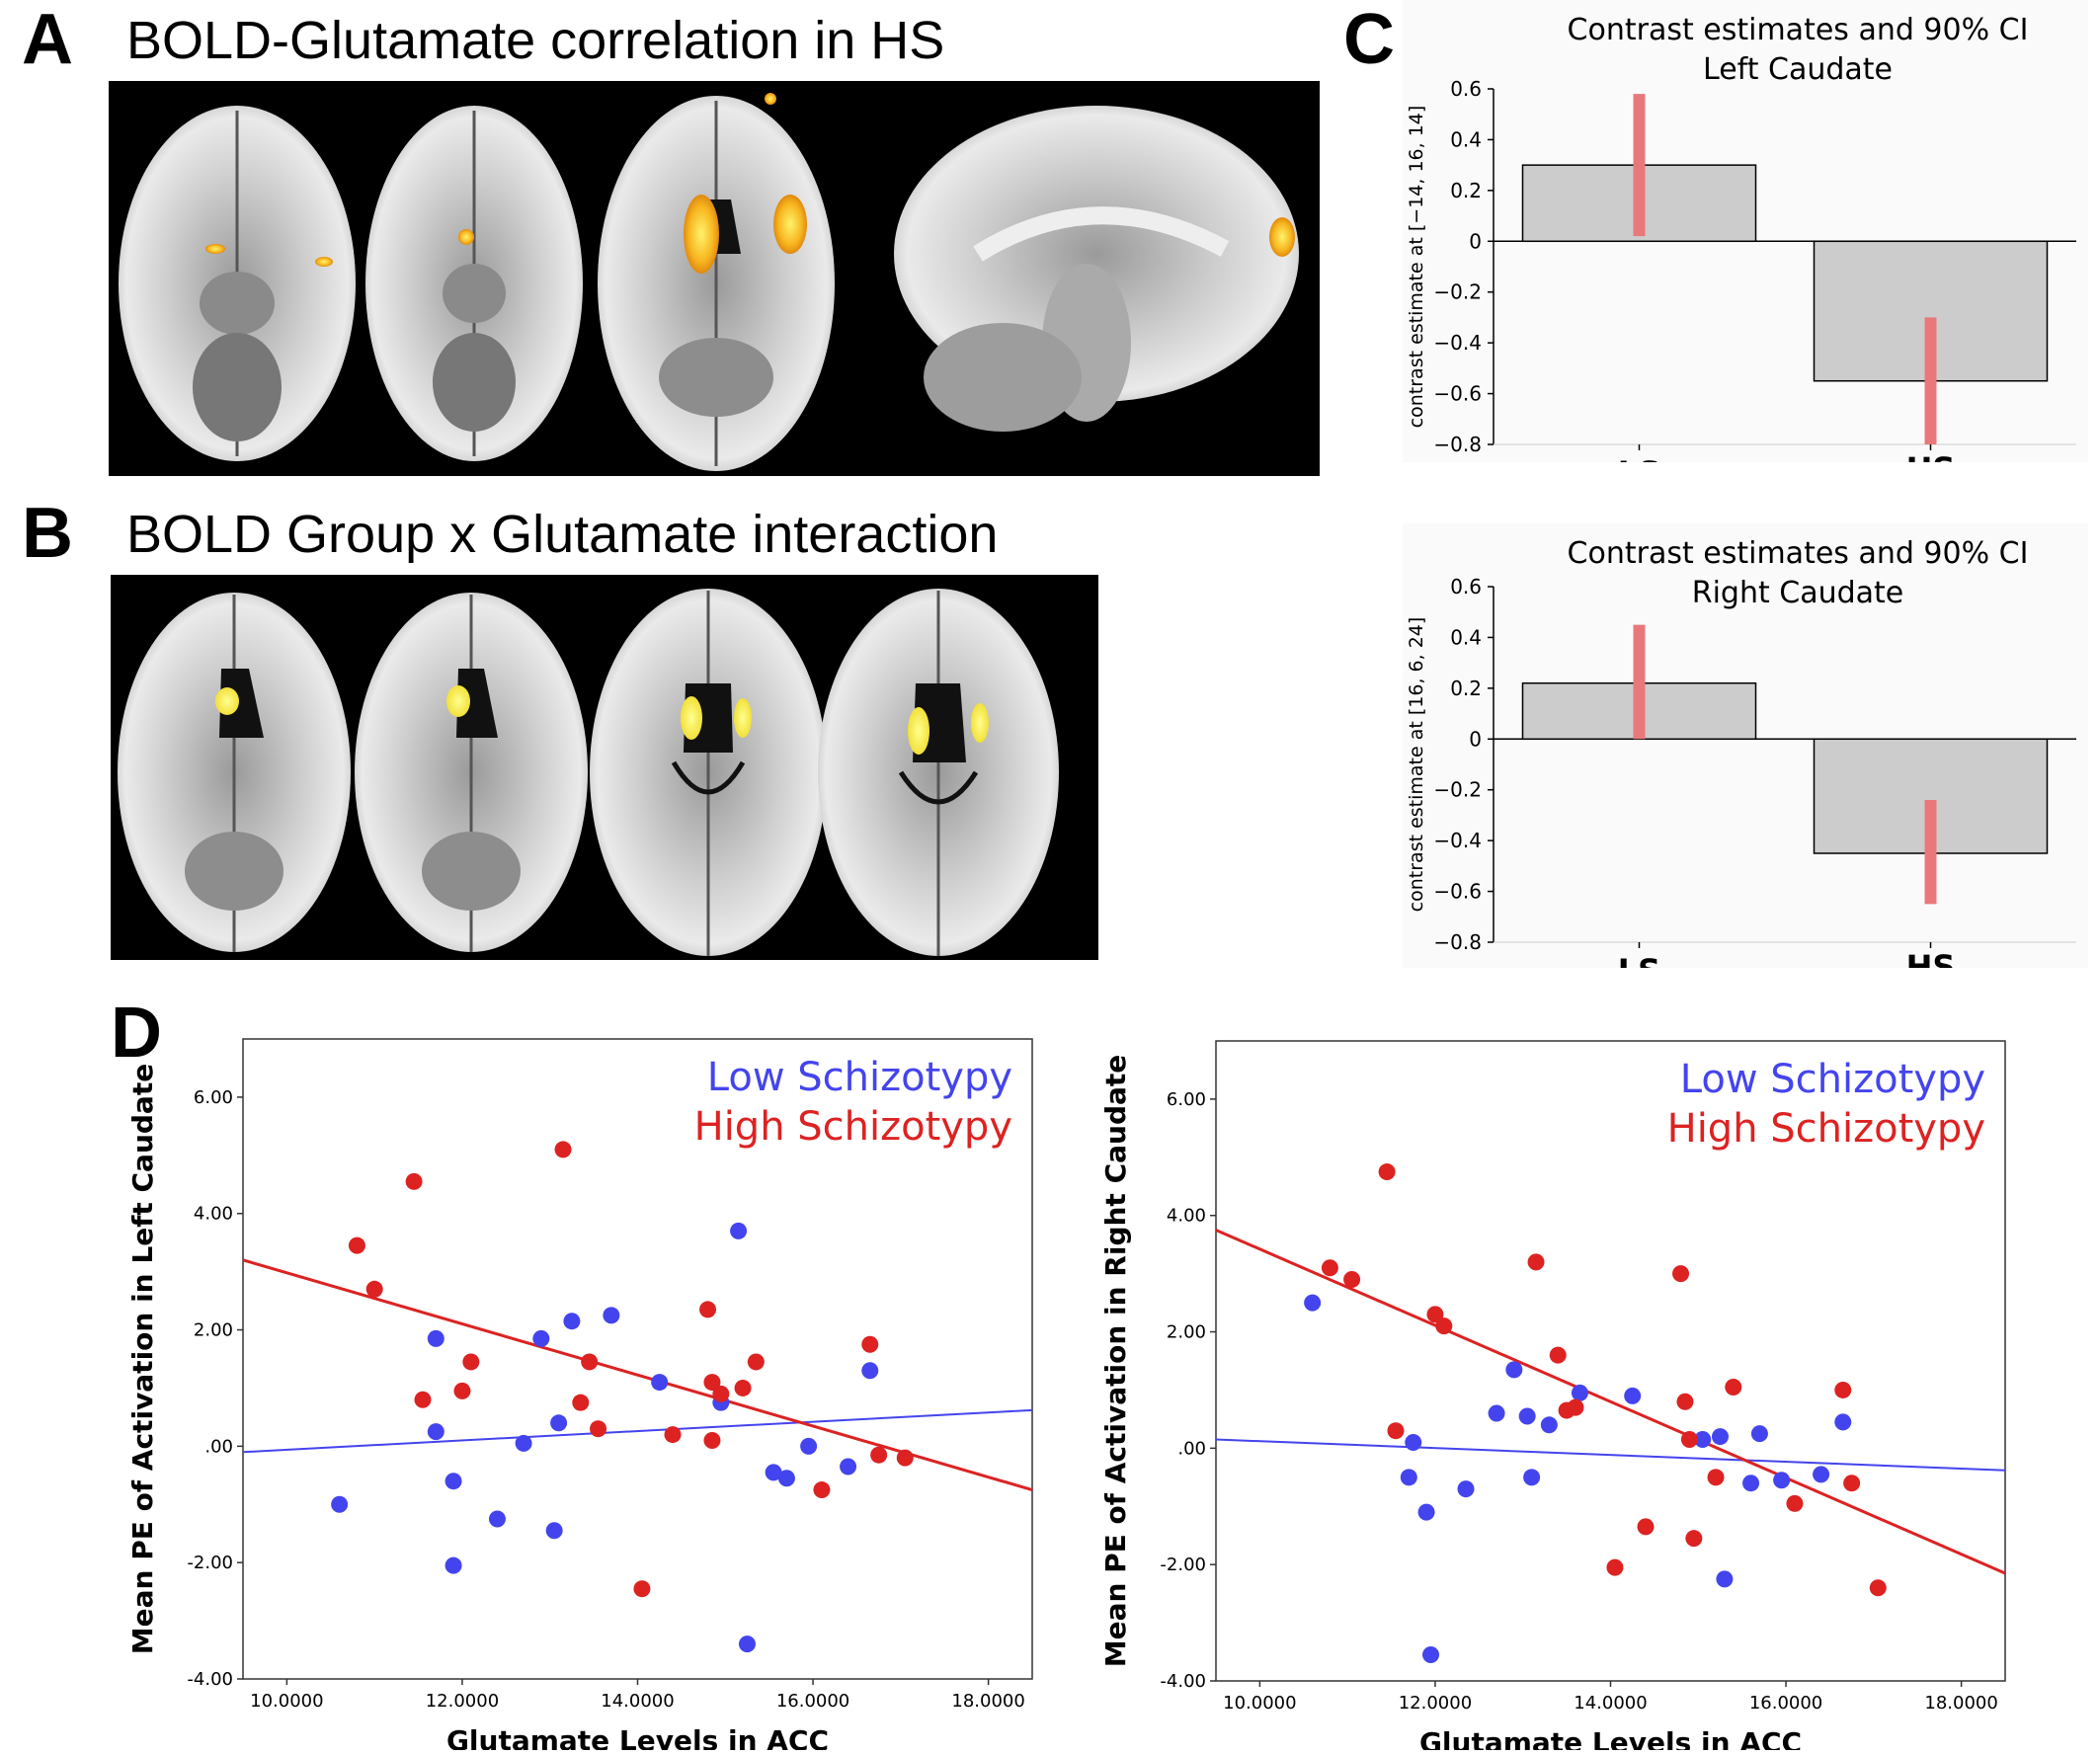  What do you see at coordinates (637, 1359) in the screenshot?
I see `plot-frame` at bounding box center [637, 1359].